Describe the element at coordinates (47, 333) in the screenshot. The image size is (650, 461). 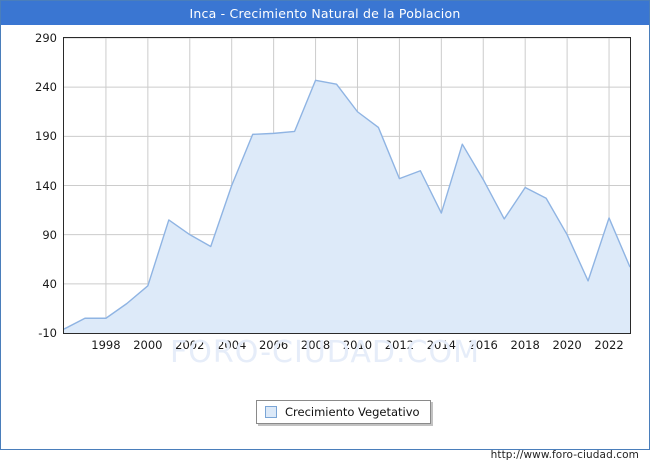
I see `y-axis-tick-label: -10` at that location.